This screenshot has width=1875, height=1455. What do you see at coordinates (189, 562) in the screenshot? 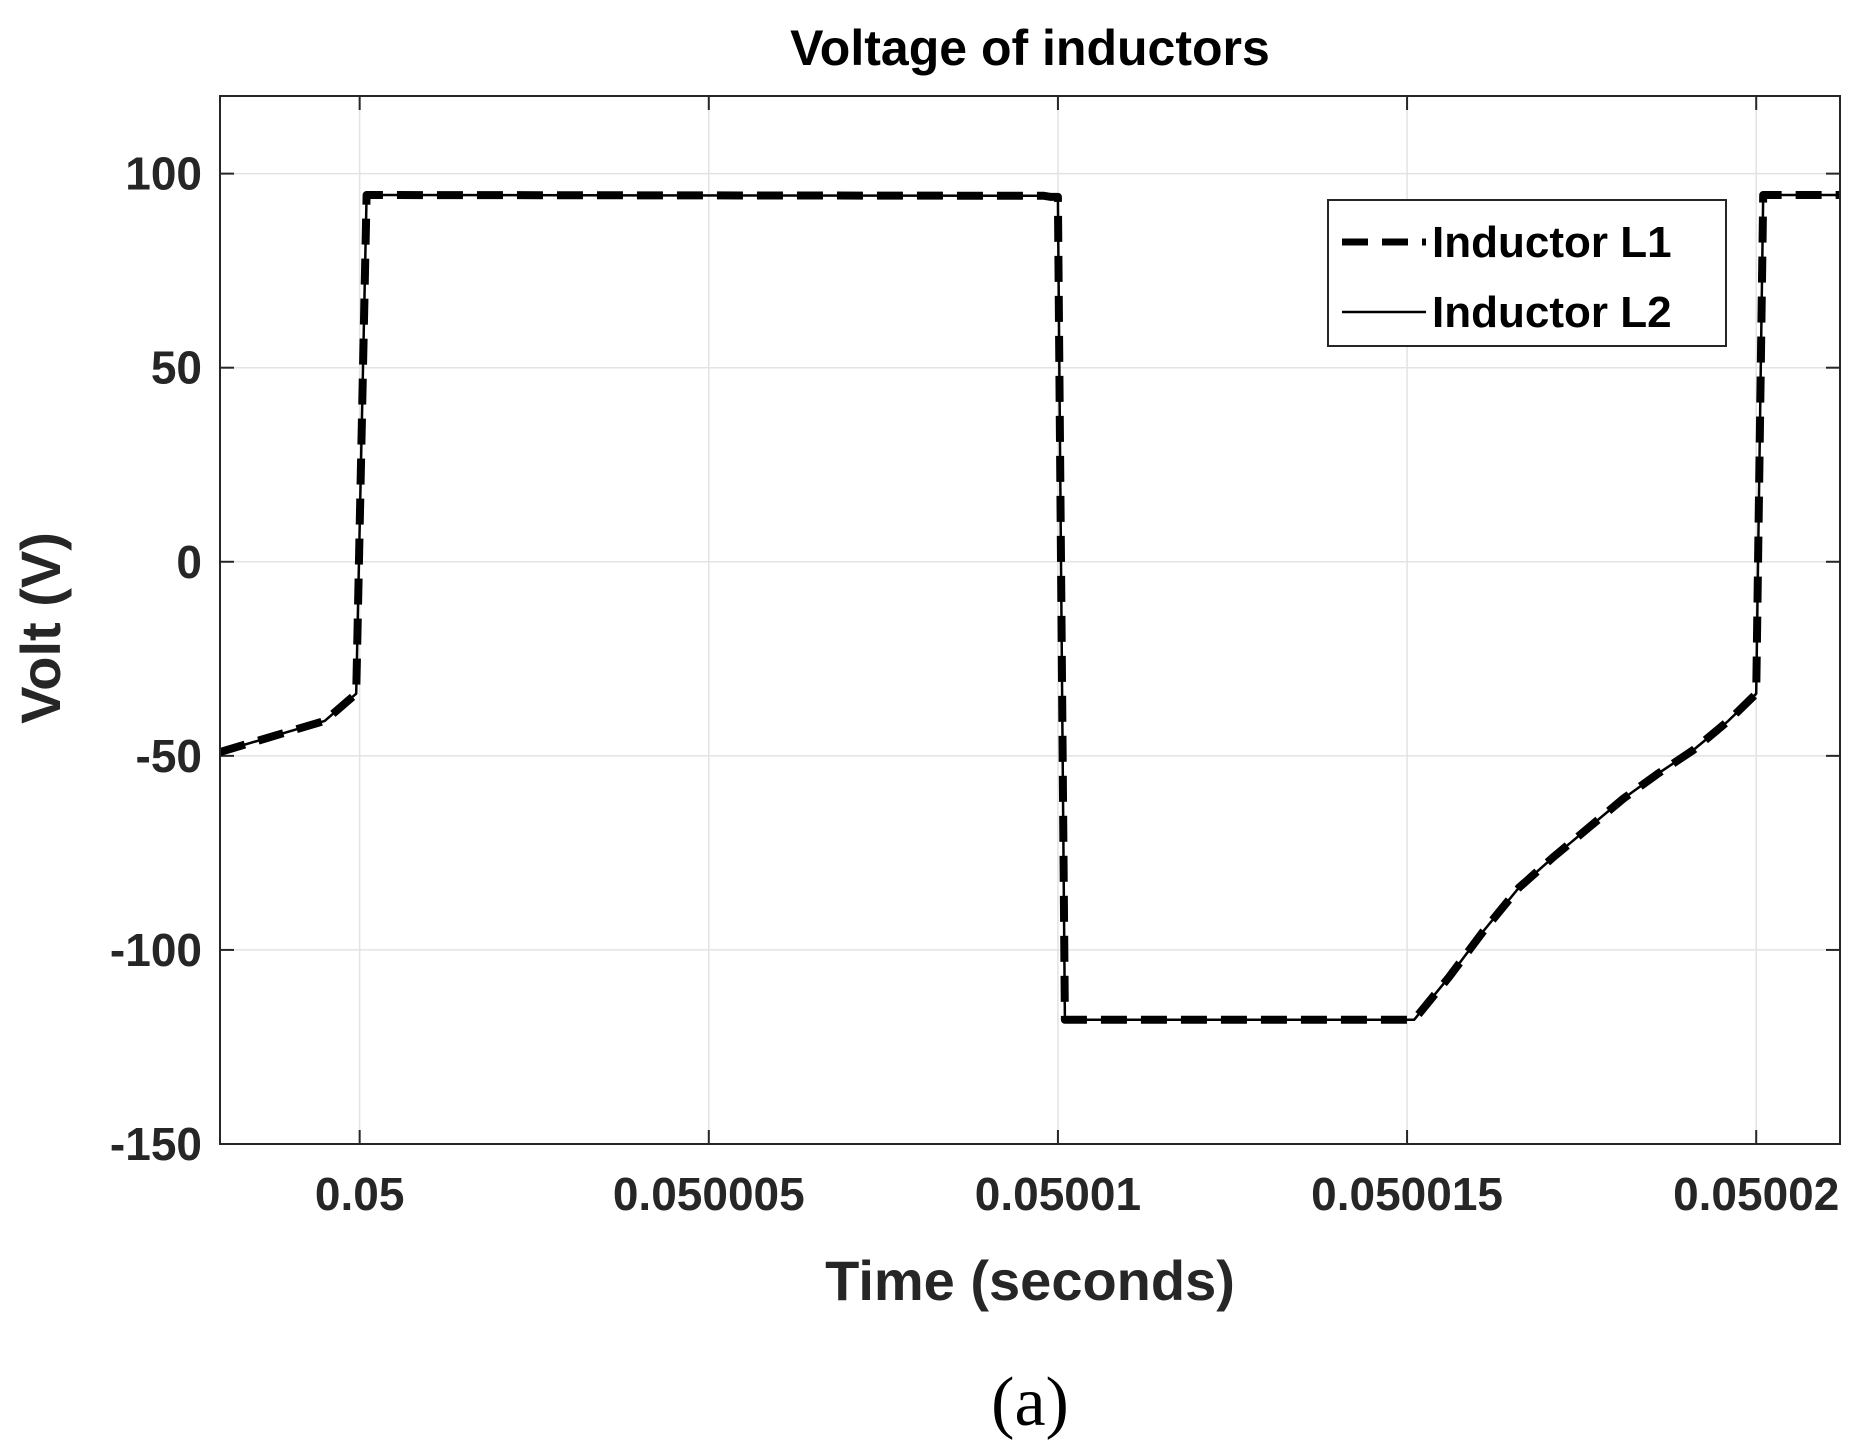
I see `y-tick-label: 0` at bounding box center [189, 562].